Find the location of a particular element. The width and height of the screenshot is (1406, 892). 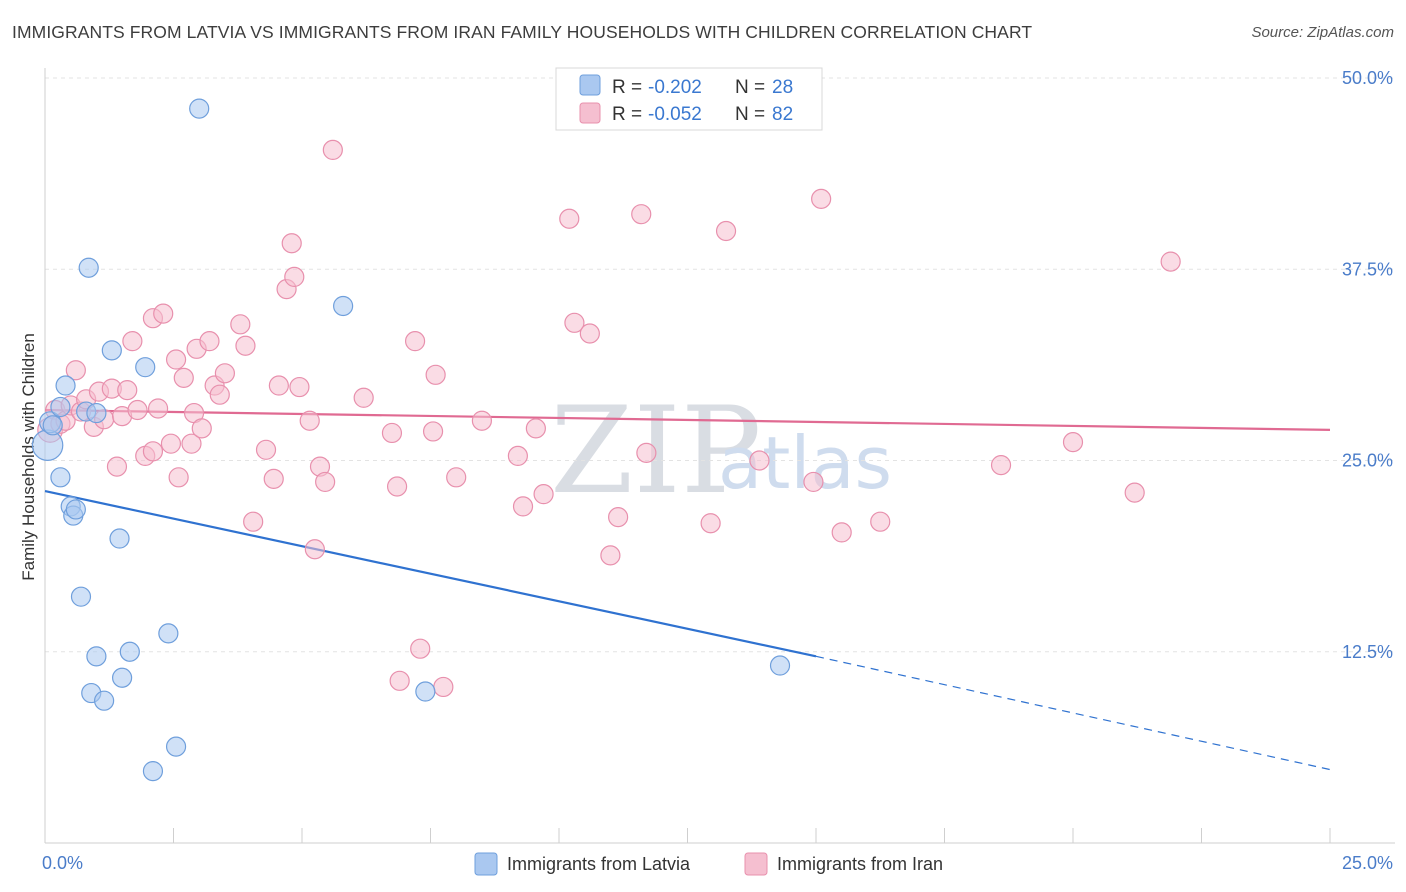

source-credit: Source: ZipAtlas.com is located at coordinates (1322, 32).